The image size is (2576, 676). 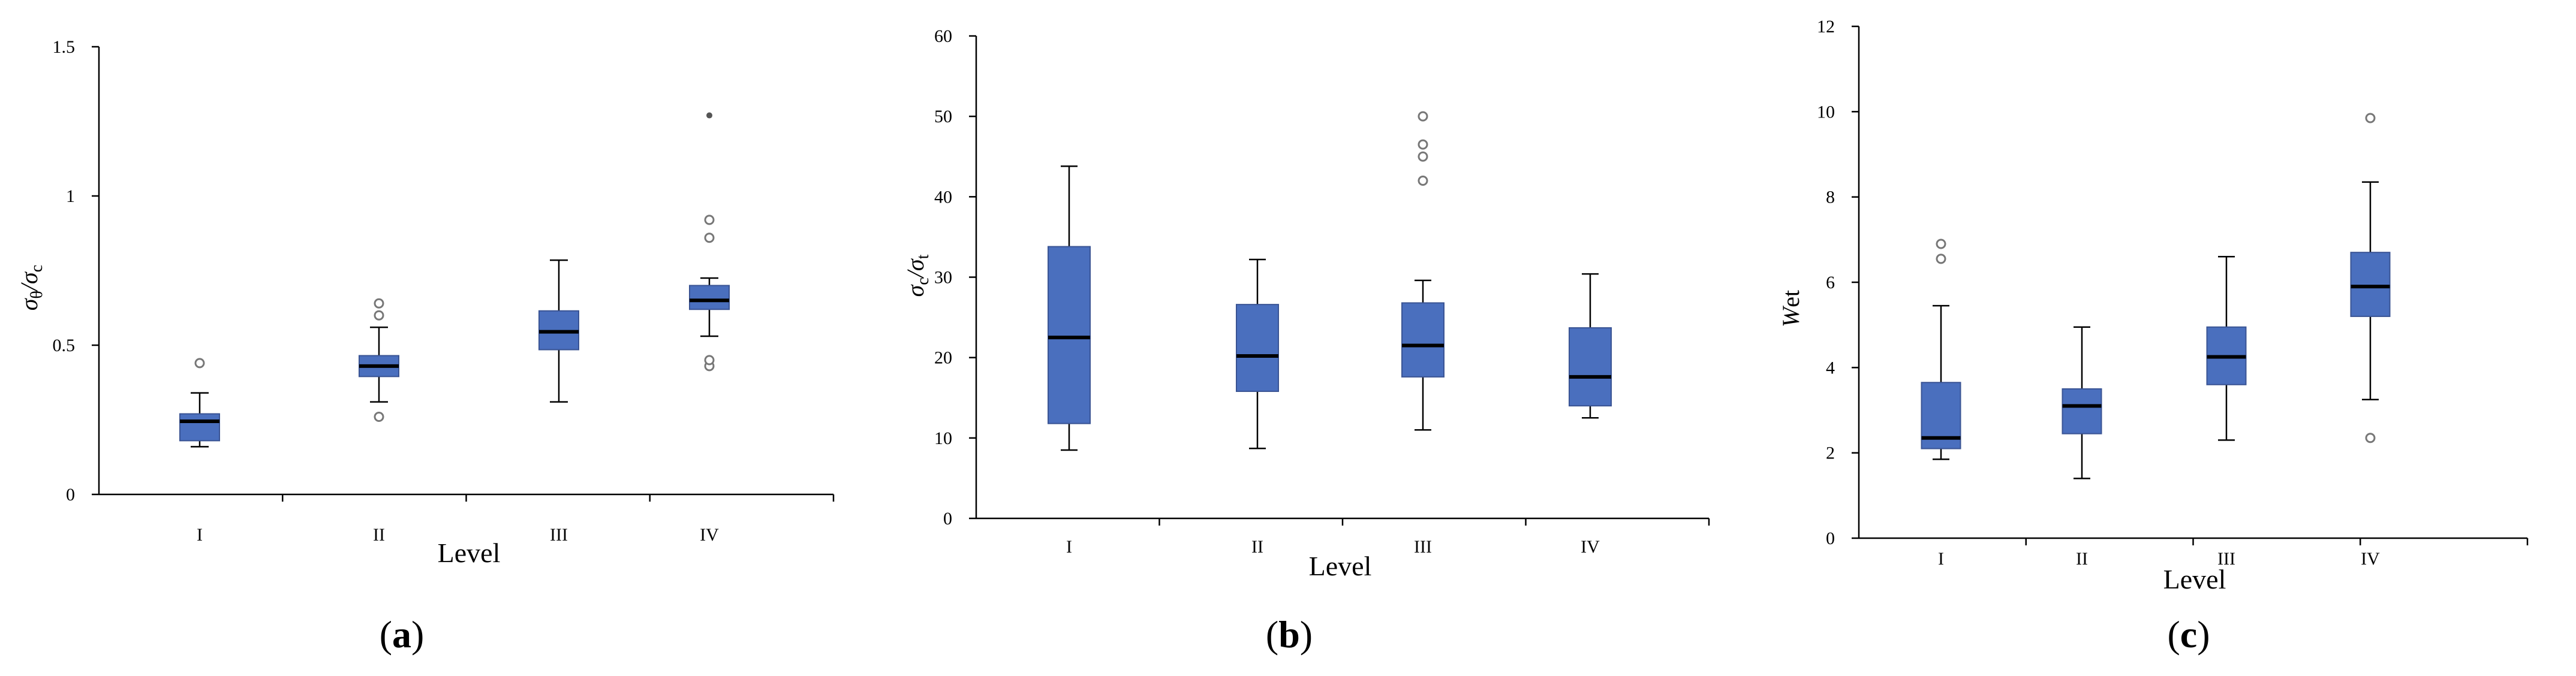 What do you see at coordinates (1423, 340) in the screenshot?
I see `box-b-III` at bounding box center [1423, 340].